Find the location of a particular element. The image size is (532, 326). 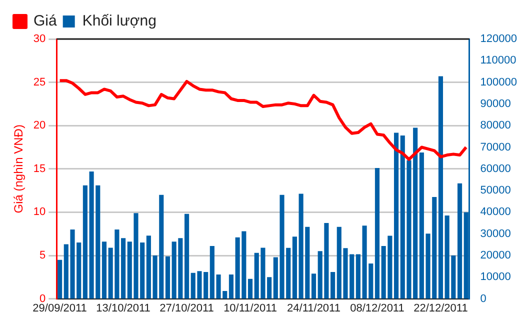

y2-tick-label: 40000 is located at coordinates (495, 212).